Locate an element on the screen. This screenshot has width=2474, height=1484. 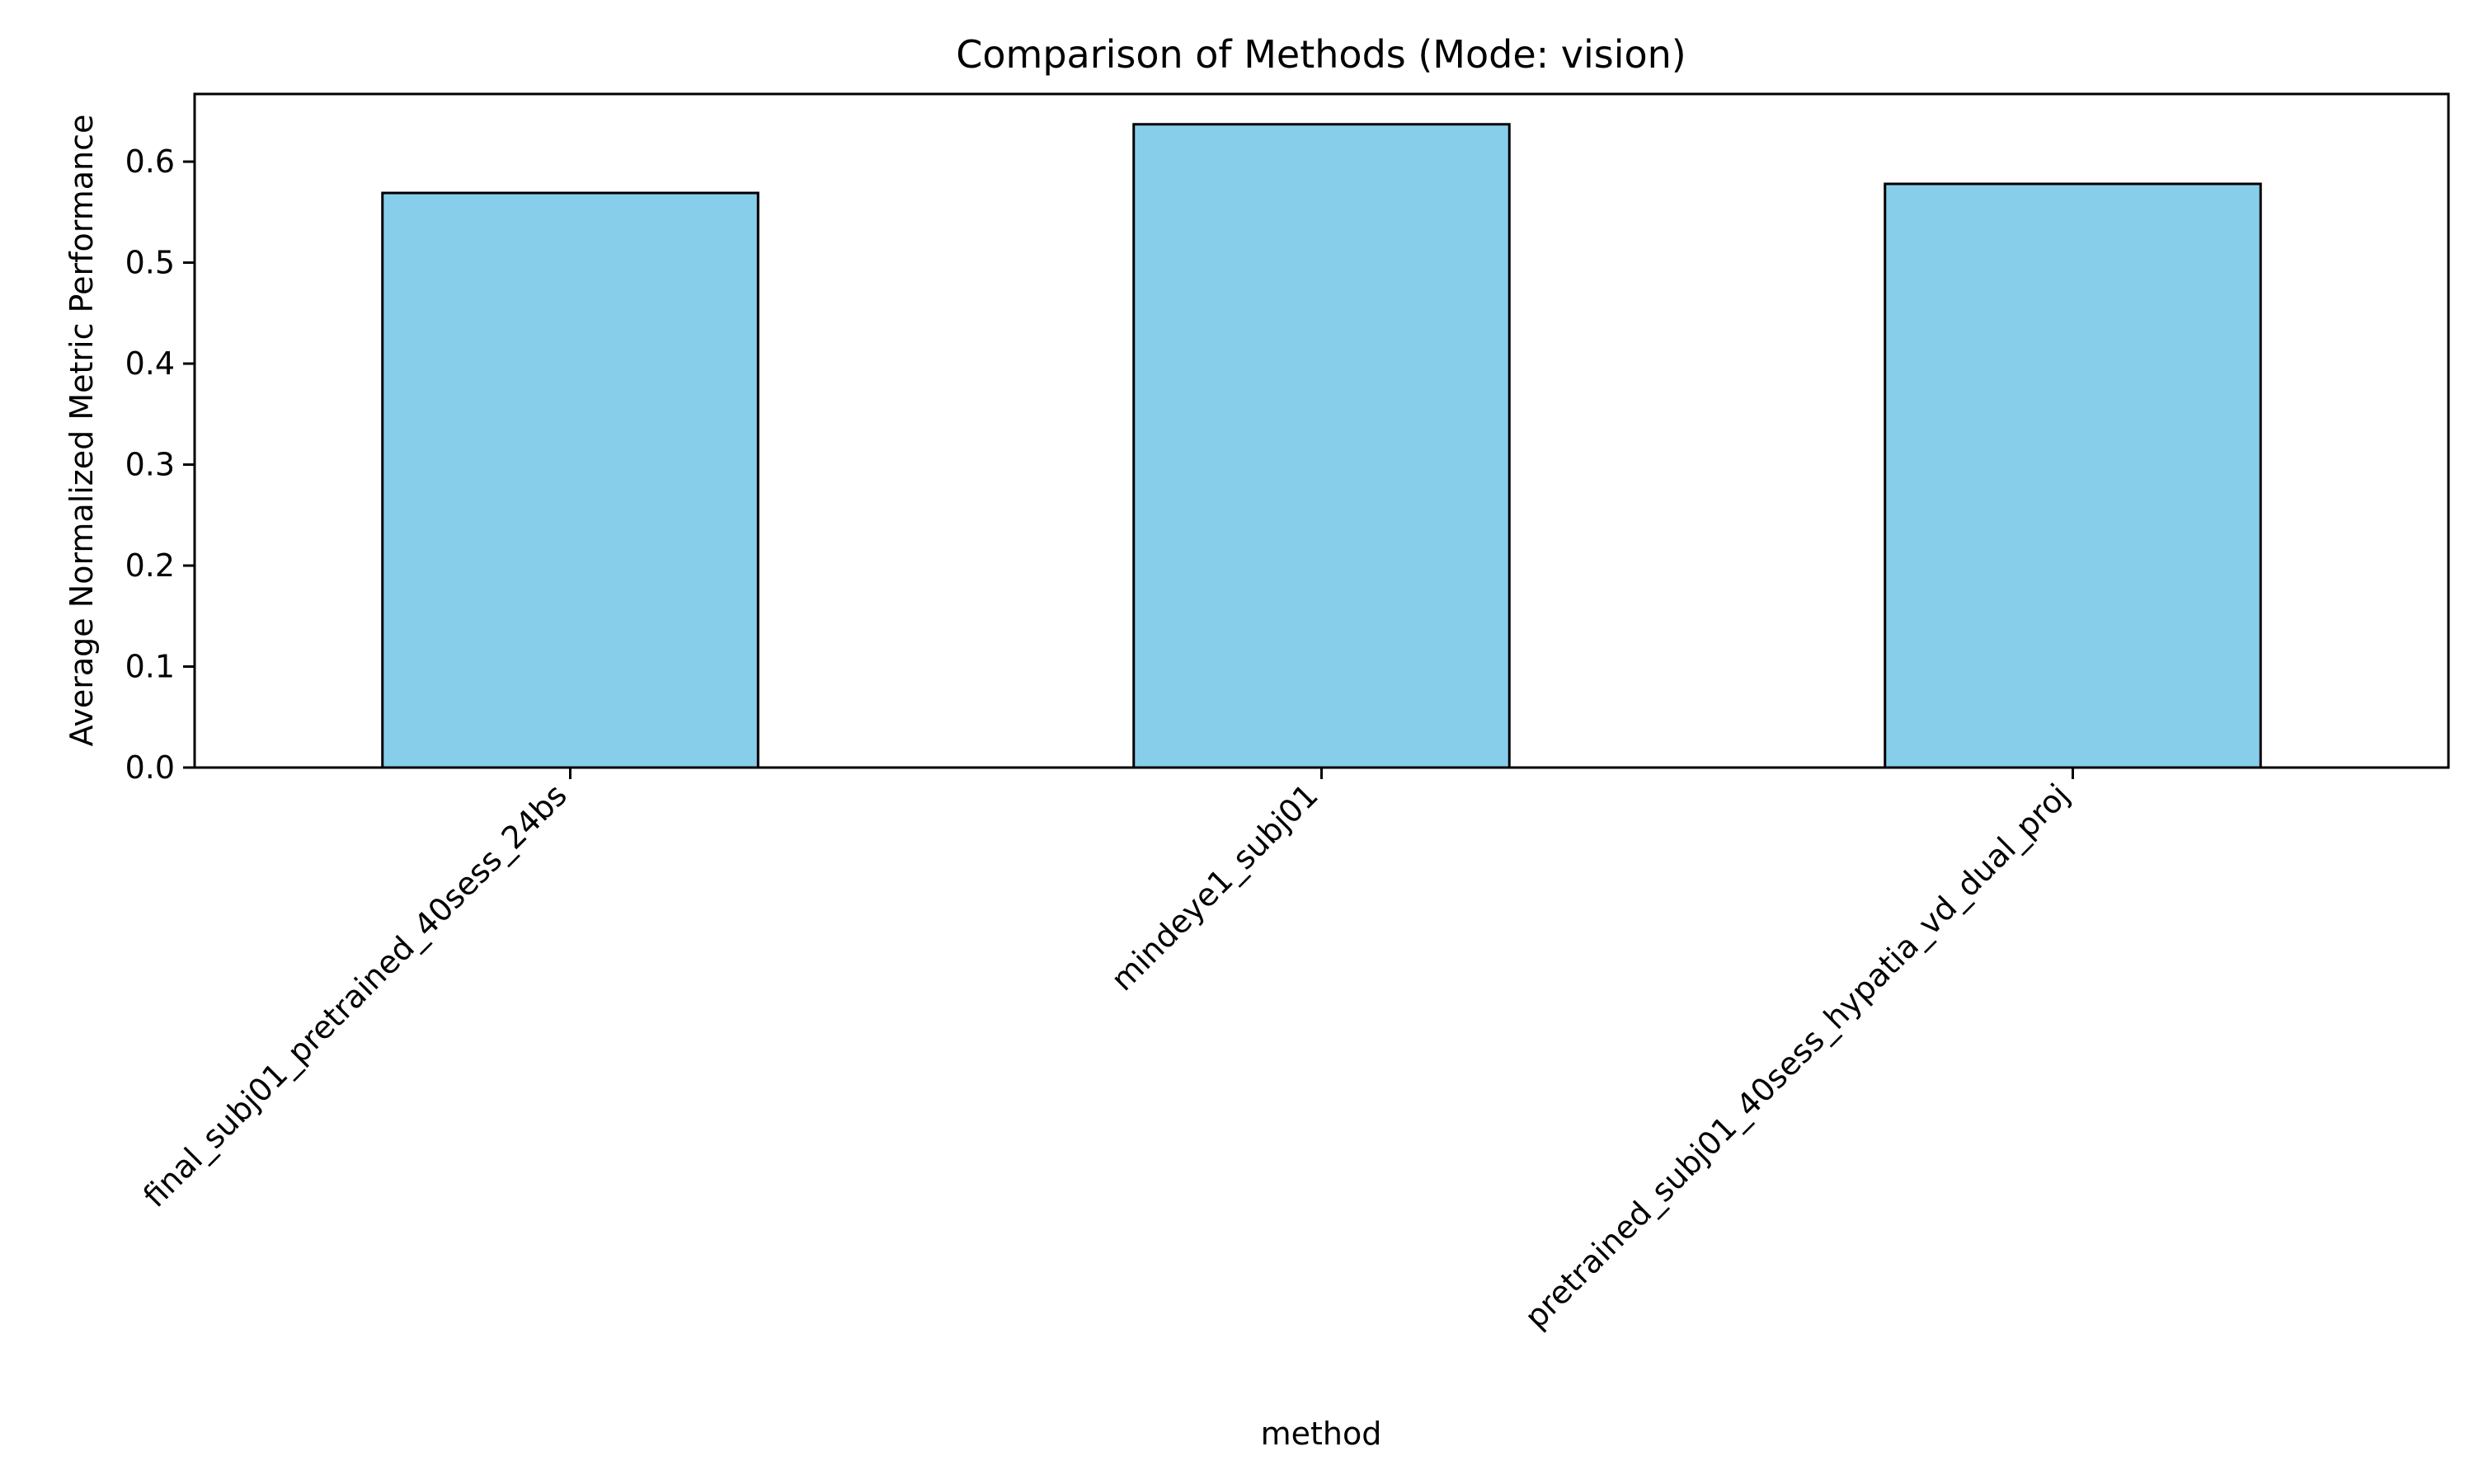
x-tick-label: mindeye1_subj01 is located at coordinates (1214, 887).